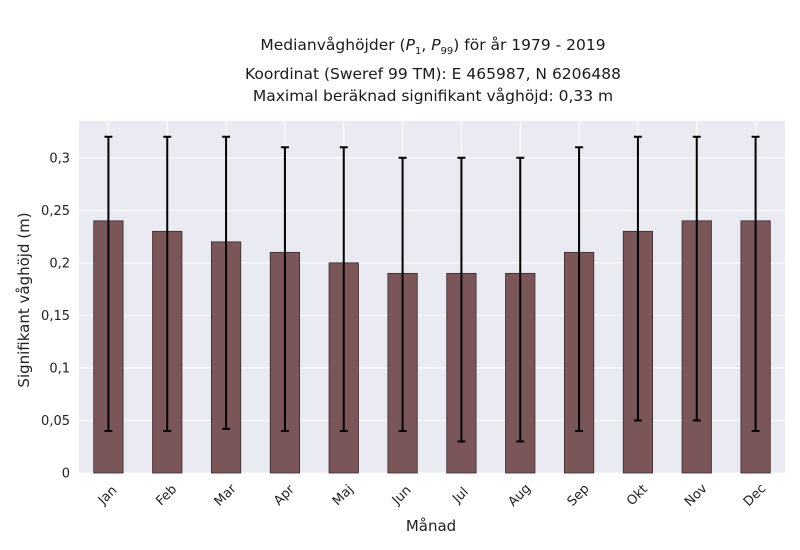 This screenshot has width=800, height=550. I want to click on x-tick-label: Jun, so click(402, 496).